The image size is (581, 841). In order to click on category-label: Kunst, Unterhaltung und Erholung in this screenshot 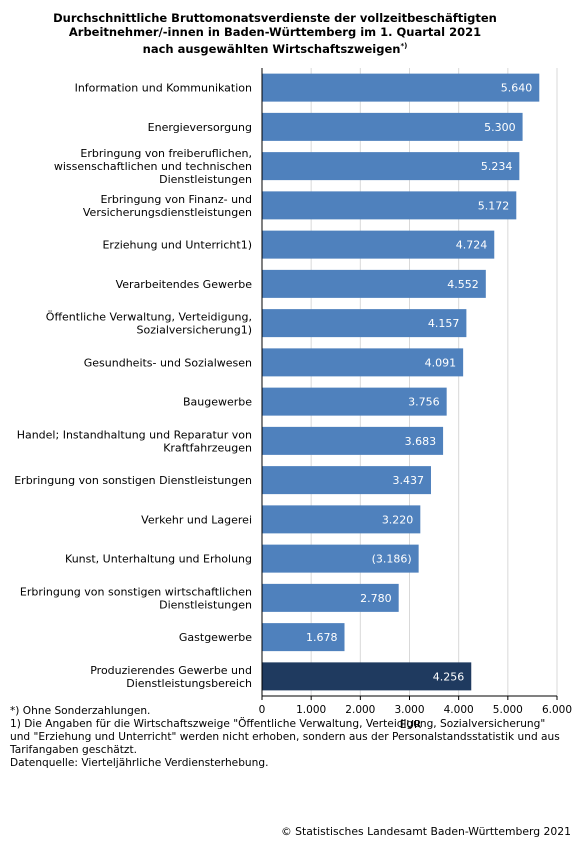, I will do `click(158, 559)`.